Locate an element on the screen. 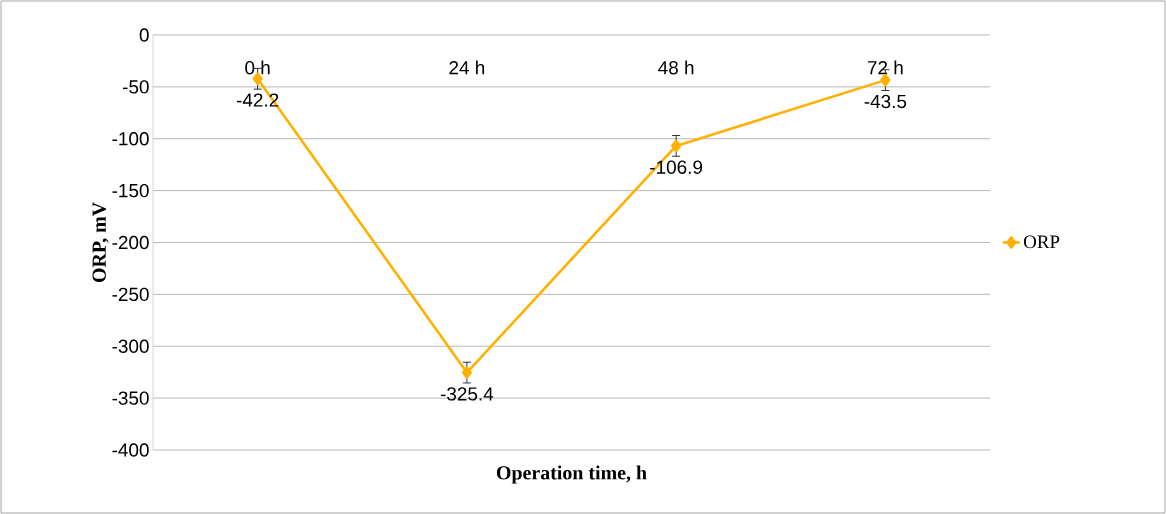 This screenshot has width=1166, height=514. x-tick-label: 0 h is located at coordinates (257, 67).